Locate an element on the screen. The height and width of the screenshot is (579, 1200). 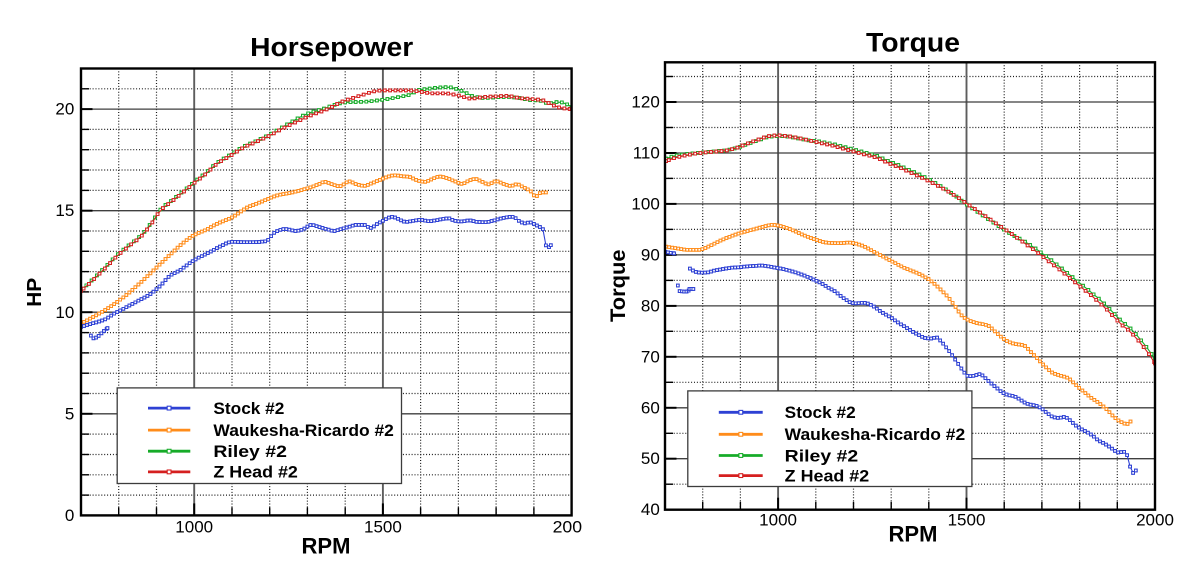
svg-text: 70 is located at coordinates (650, 356).